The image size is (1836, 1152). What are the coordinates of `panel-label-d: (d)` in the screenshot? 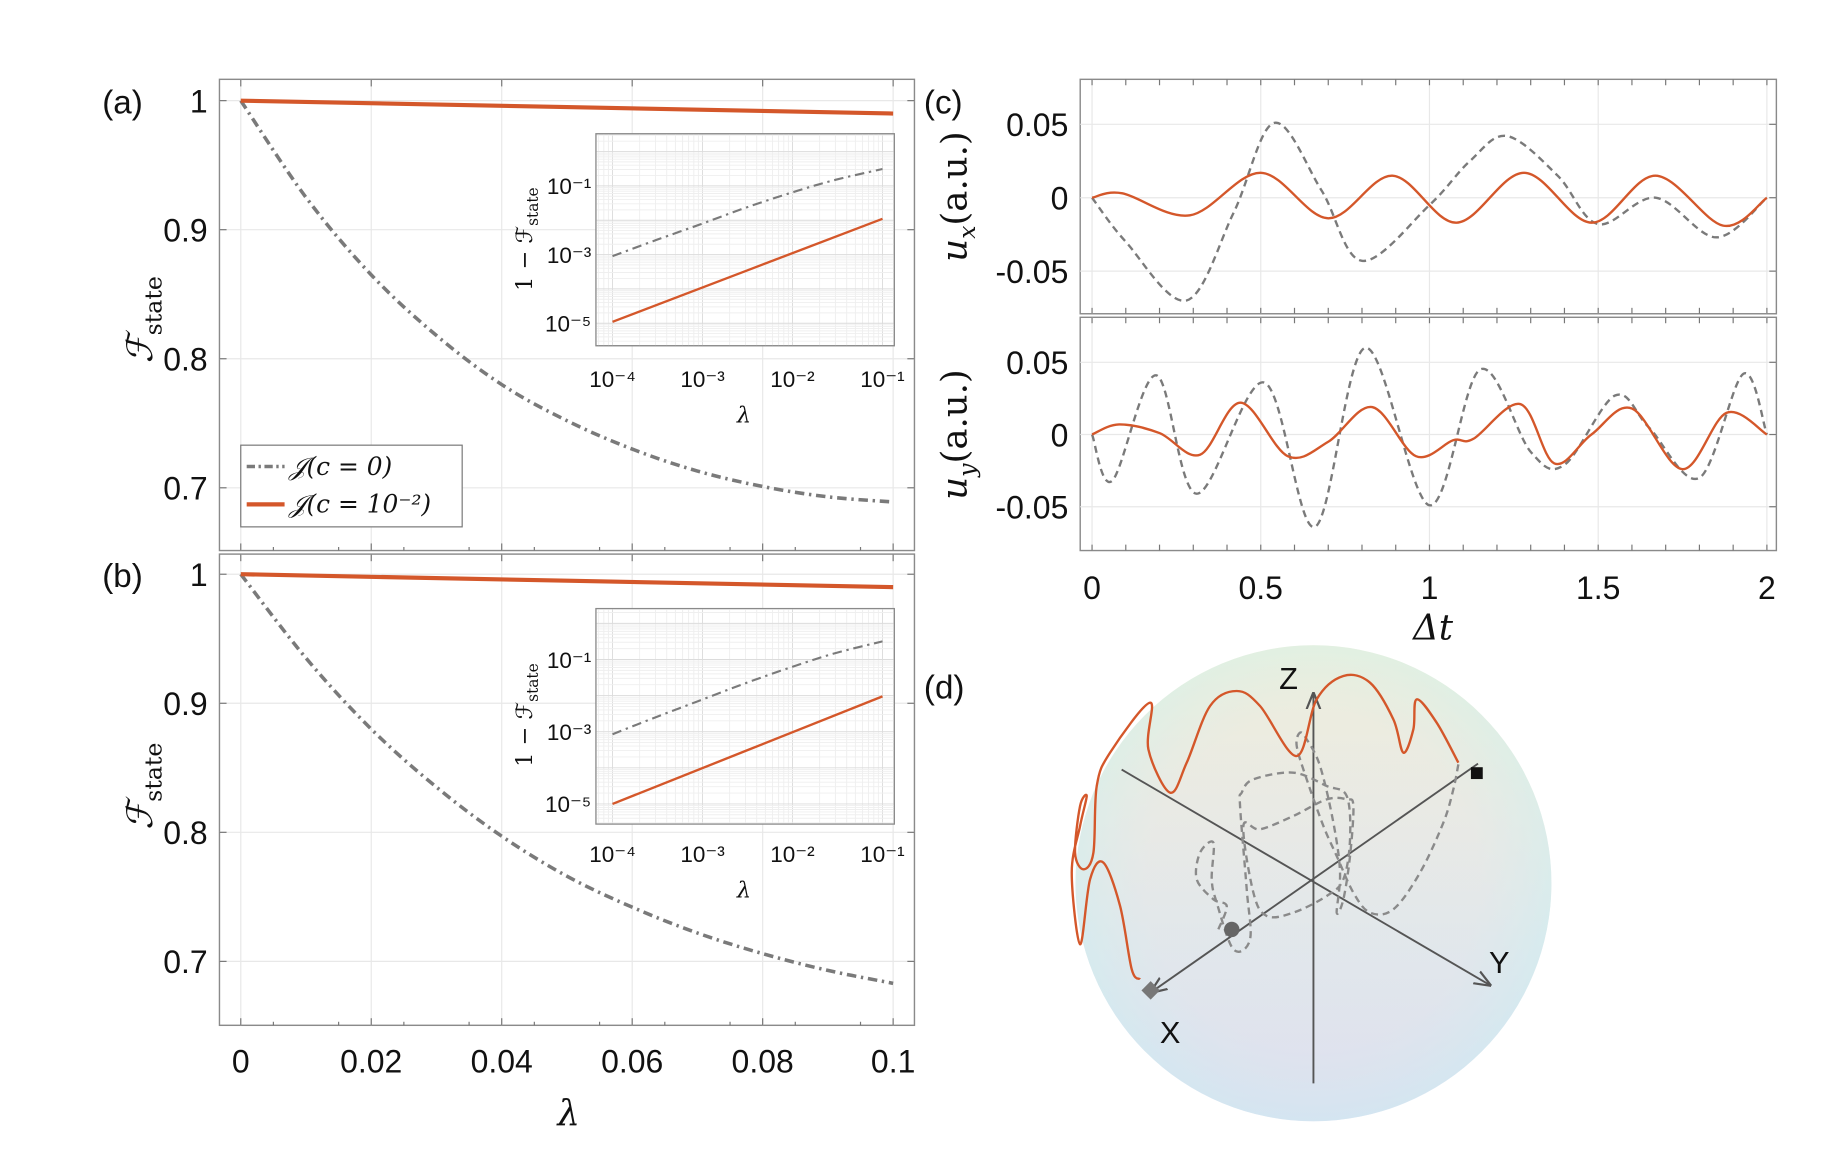 It's located at (944, 688).